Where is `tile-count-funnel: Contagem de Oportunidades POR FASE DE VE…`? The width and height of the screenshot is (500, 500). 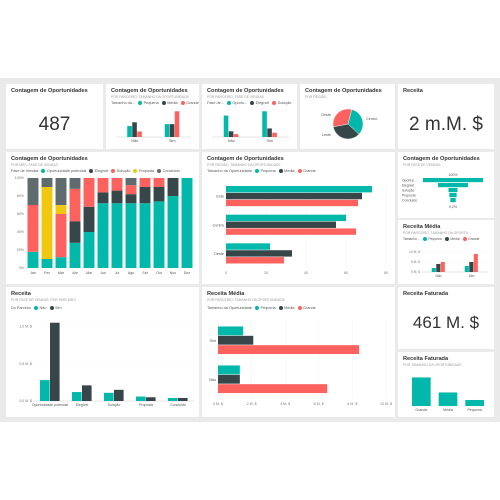
tile-count-funnel: Contagem de Oportunidades POR FASE DE VE… is located at coordinates (446, 185).